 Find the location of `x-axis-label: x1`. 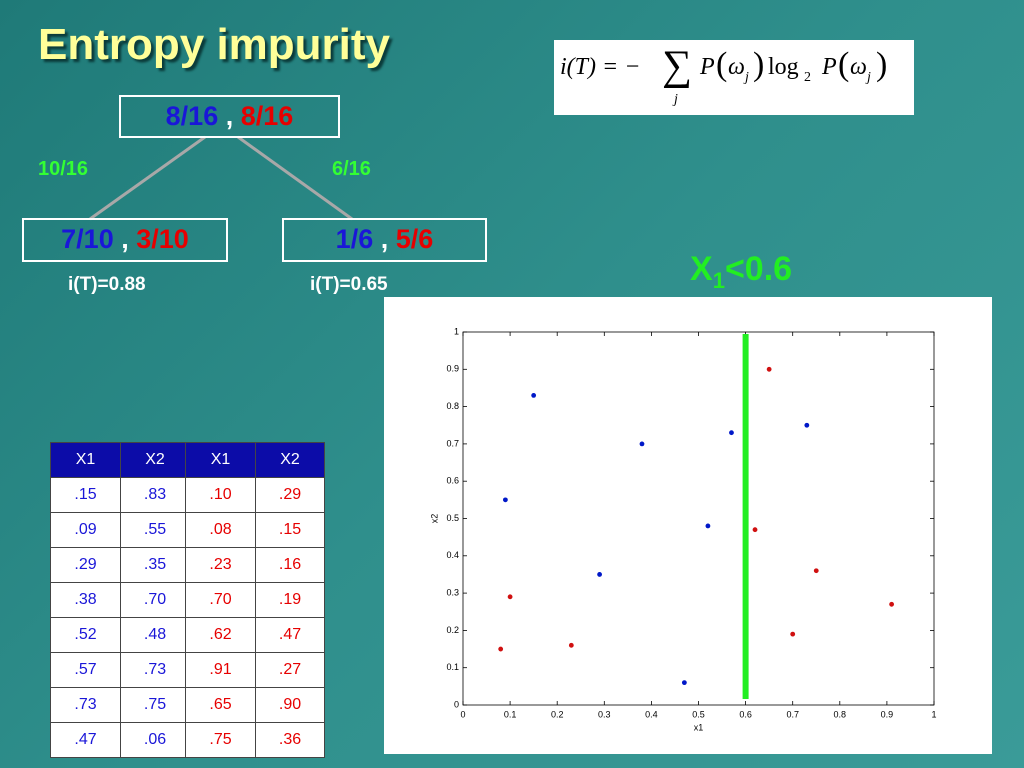

x-axis-label: x1 is located at coordinates (699, 727).